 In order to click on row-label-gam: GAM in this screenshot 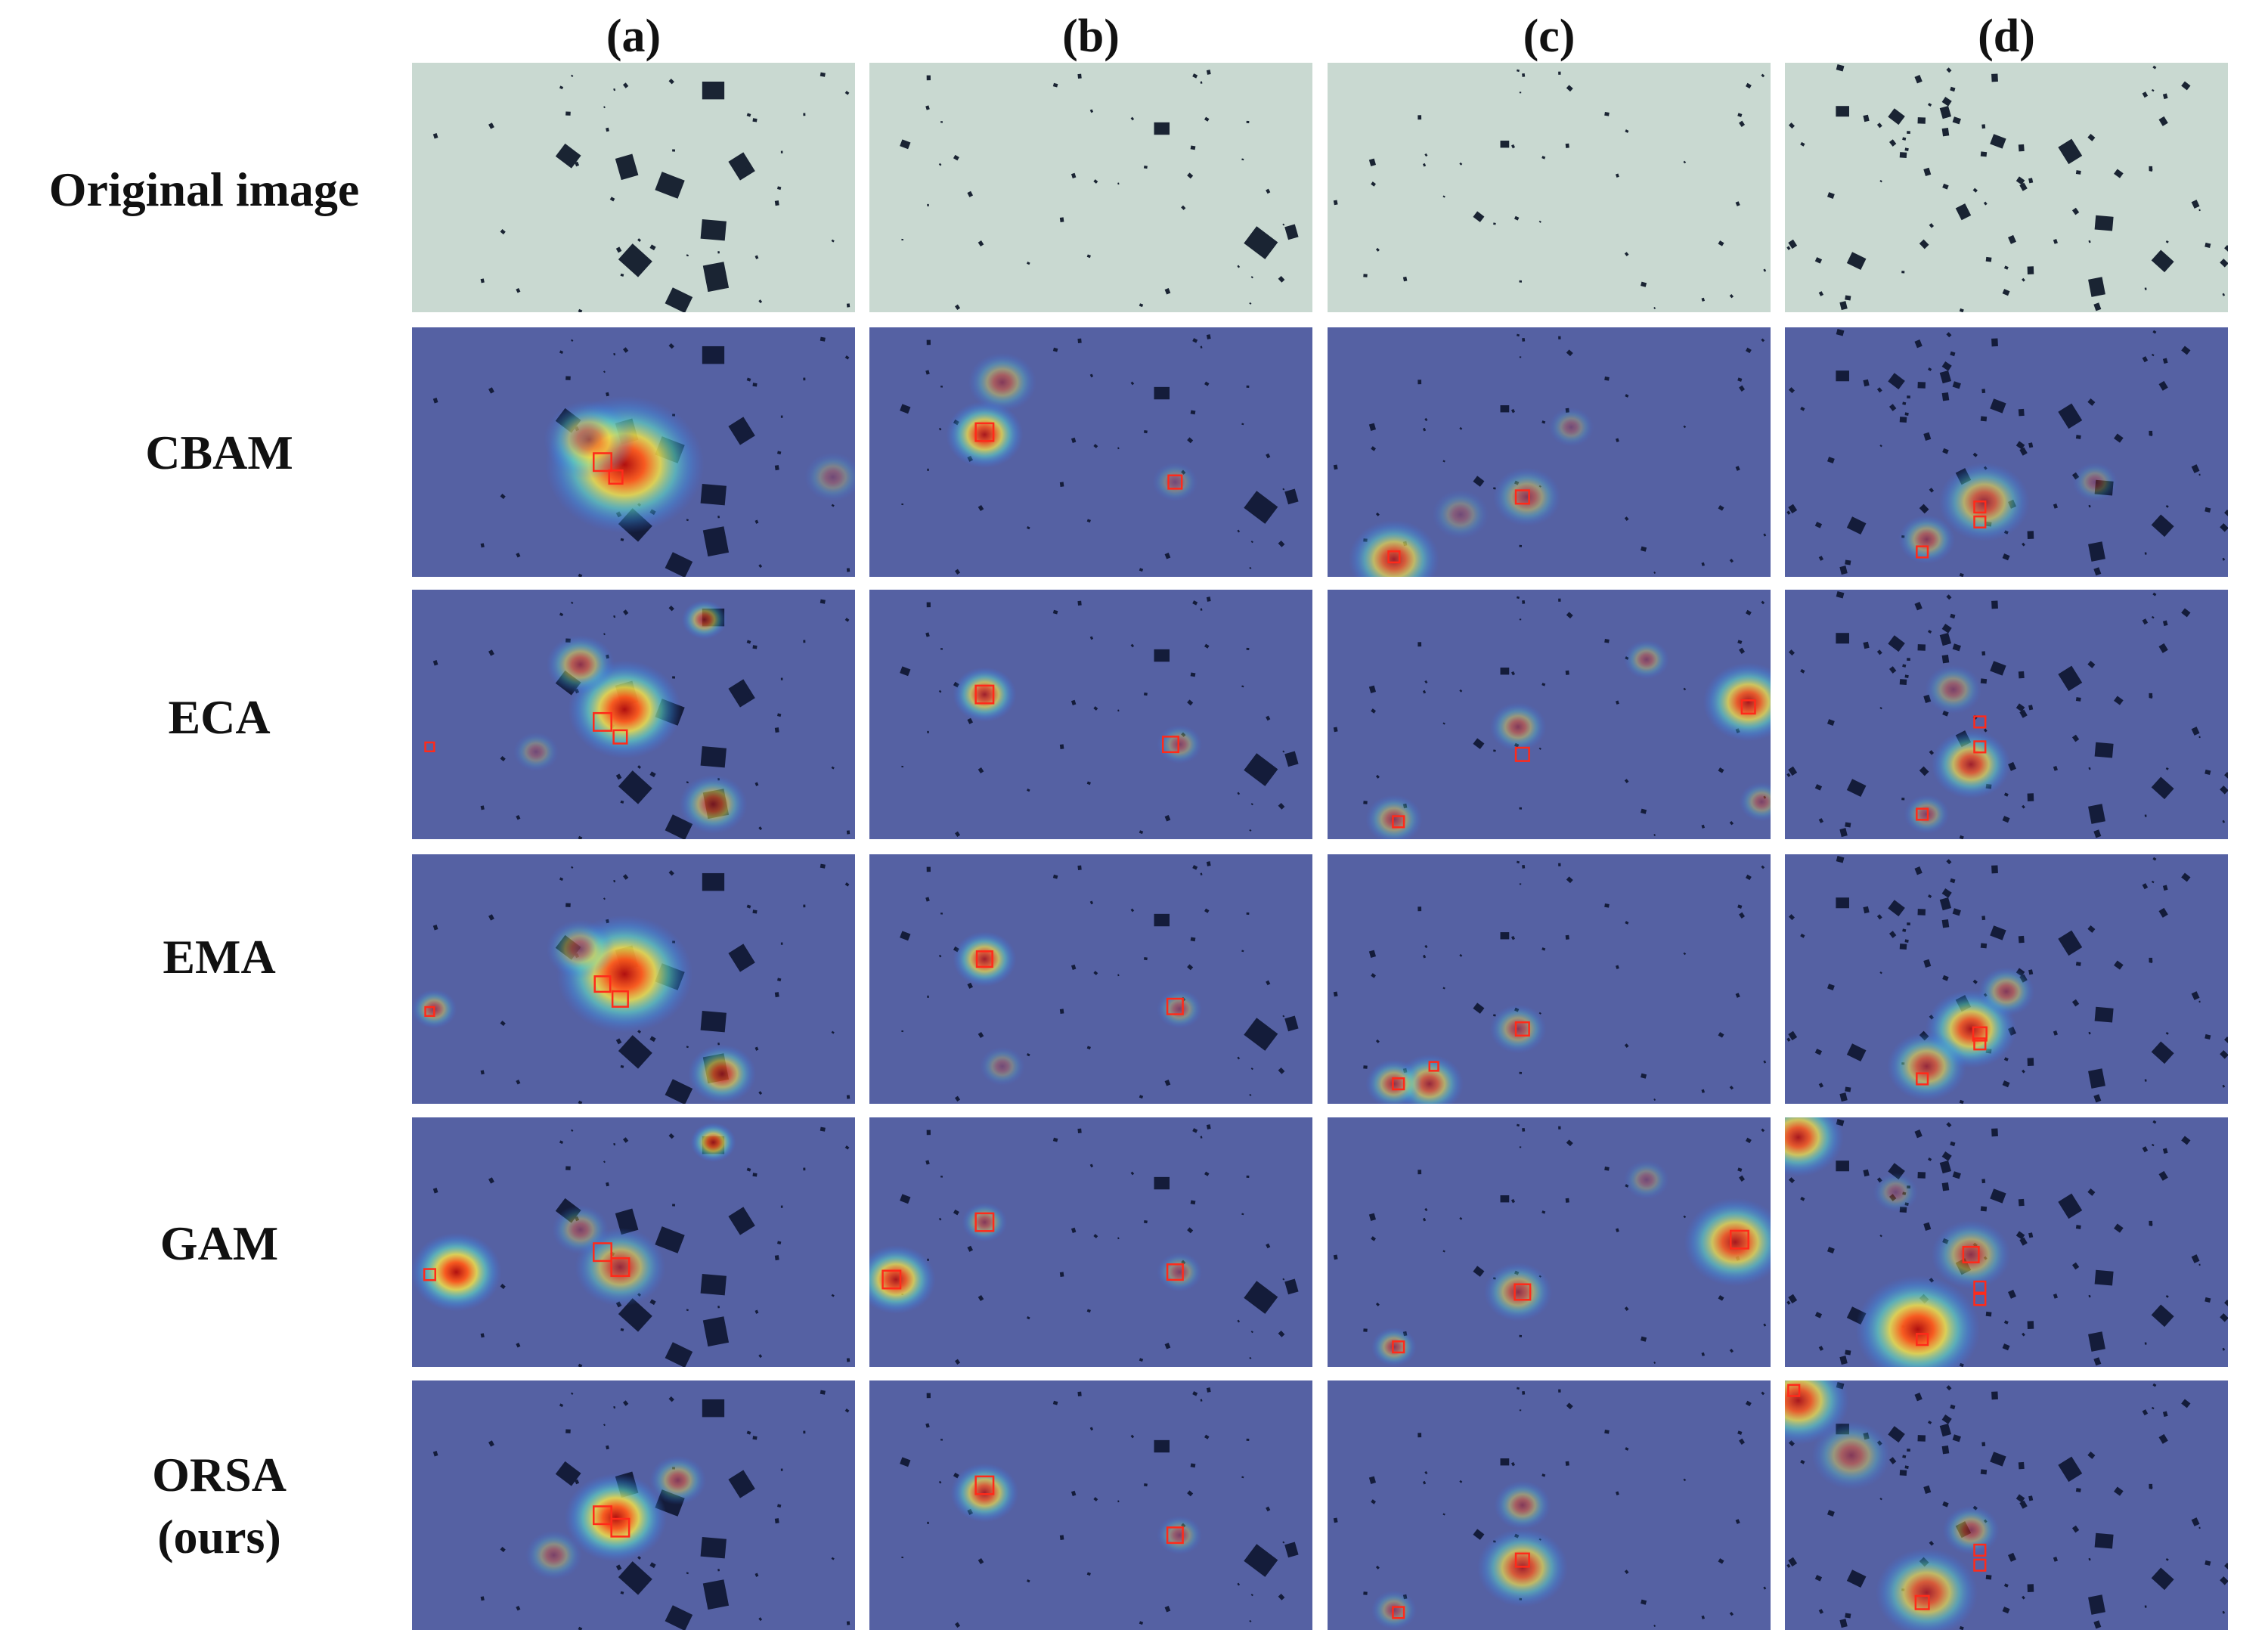, I will do `click(219, 1243)`.